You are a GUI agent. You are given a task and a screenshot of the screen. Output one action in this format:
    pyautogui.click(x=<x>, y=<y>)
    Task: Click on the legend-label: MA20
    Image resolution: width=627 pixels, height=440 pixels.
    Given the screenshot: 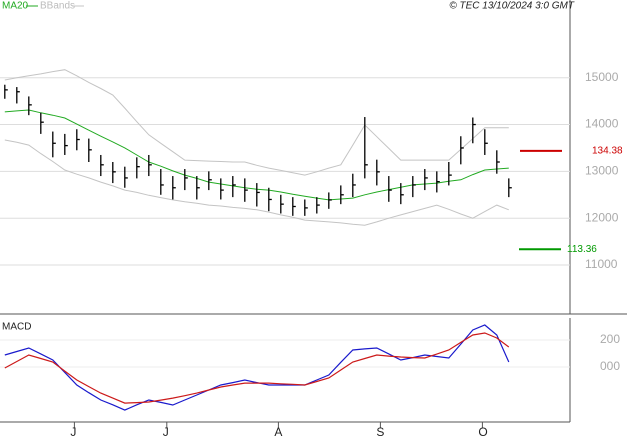 What is the action you would take?
    pyautogui.click(x=15, y=6)
    